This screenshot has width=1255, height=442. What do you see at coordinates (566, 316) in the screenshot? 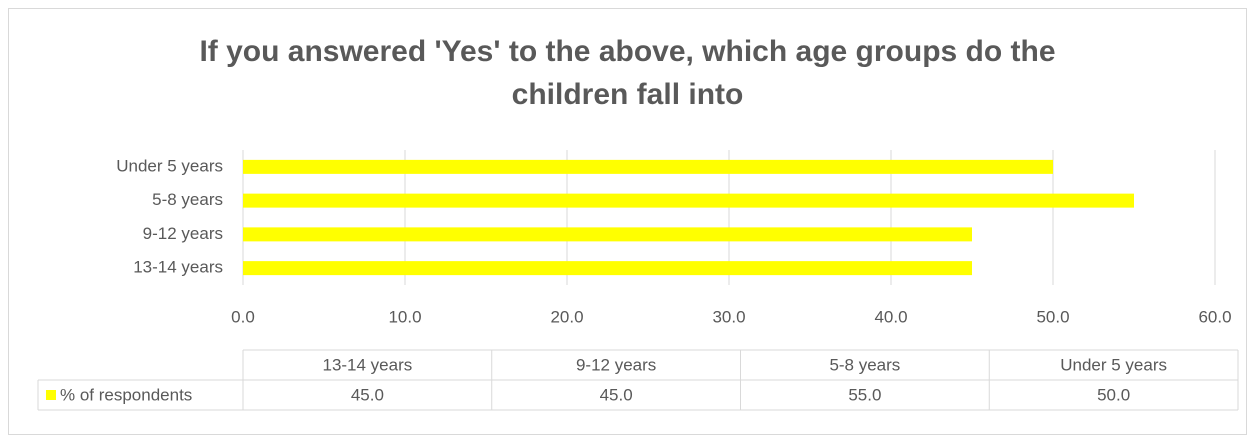
I see `x-tick-label: 20.0` at bounding box center [566, 316].